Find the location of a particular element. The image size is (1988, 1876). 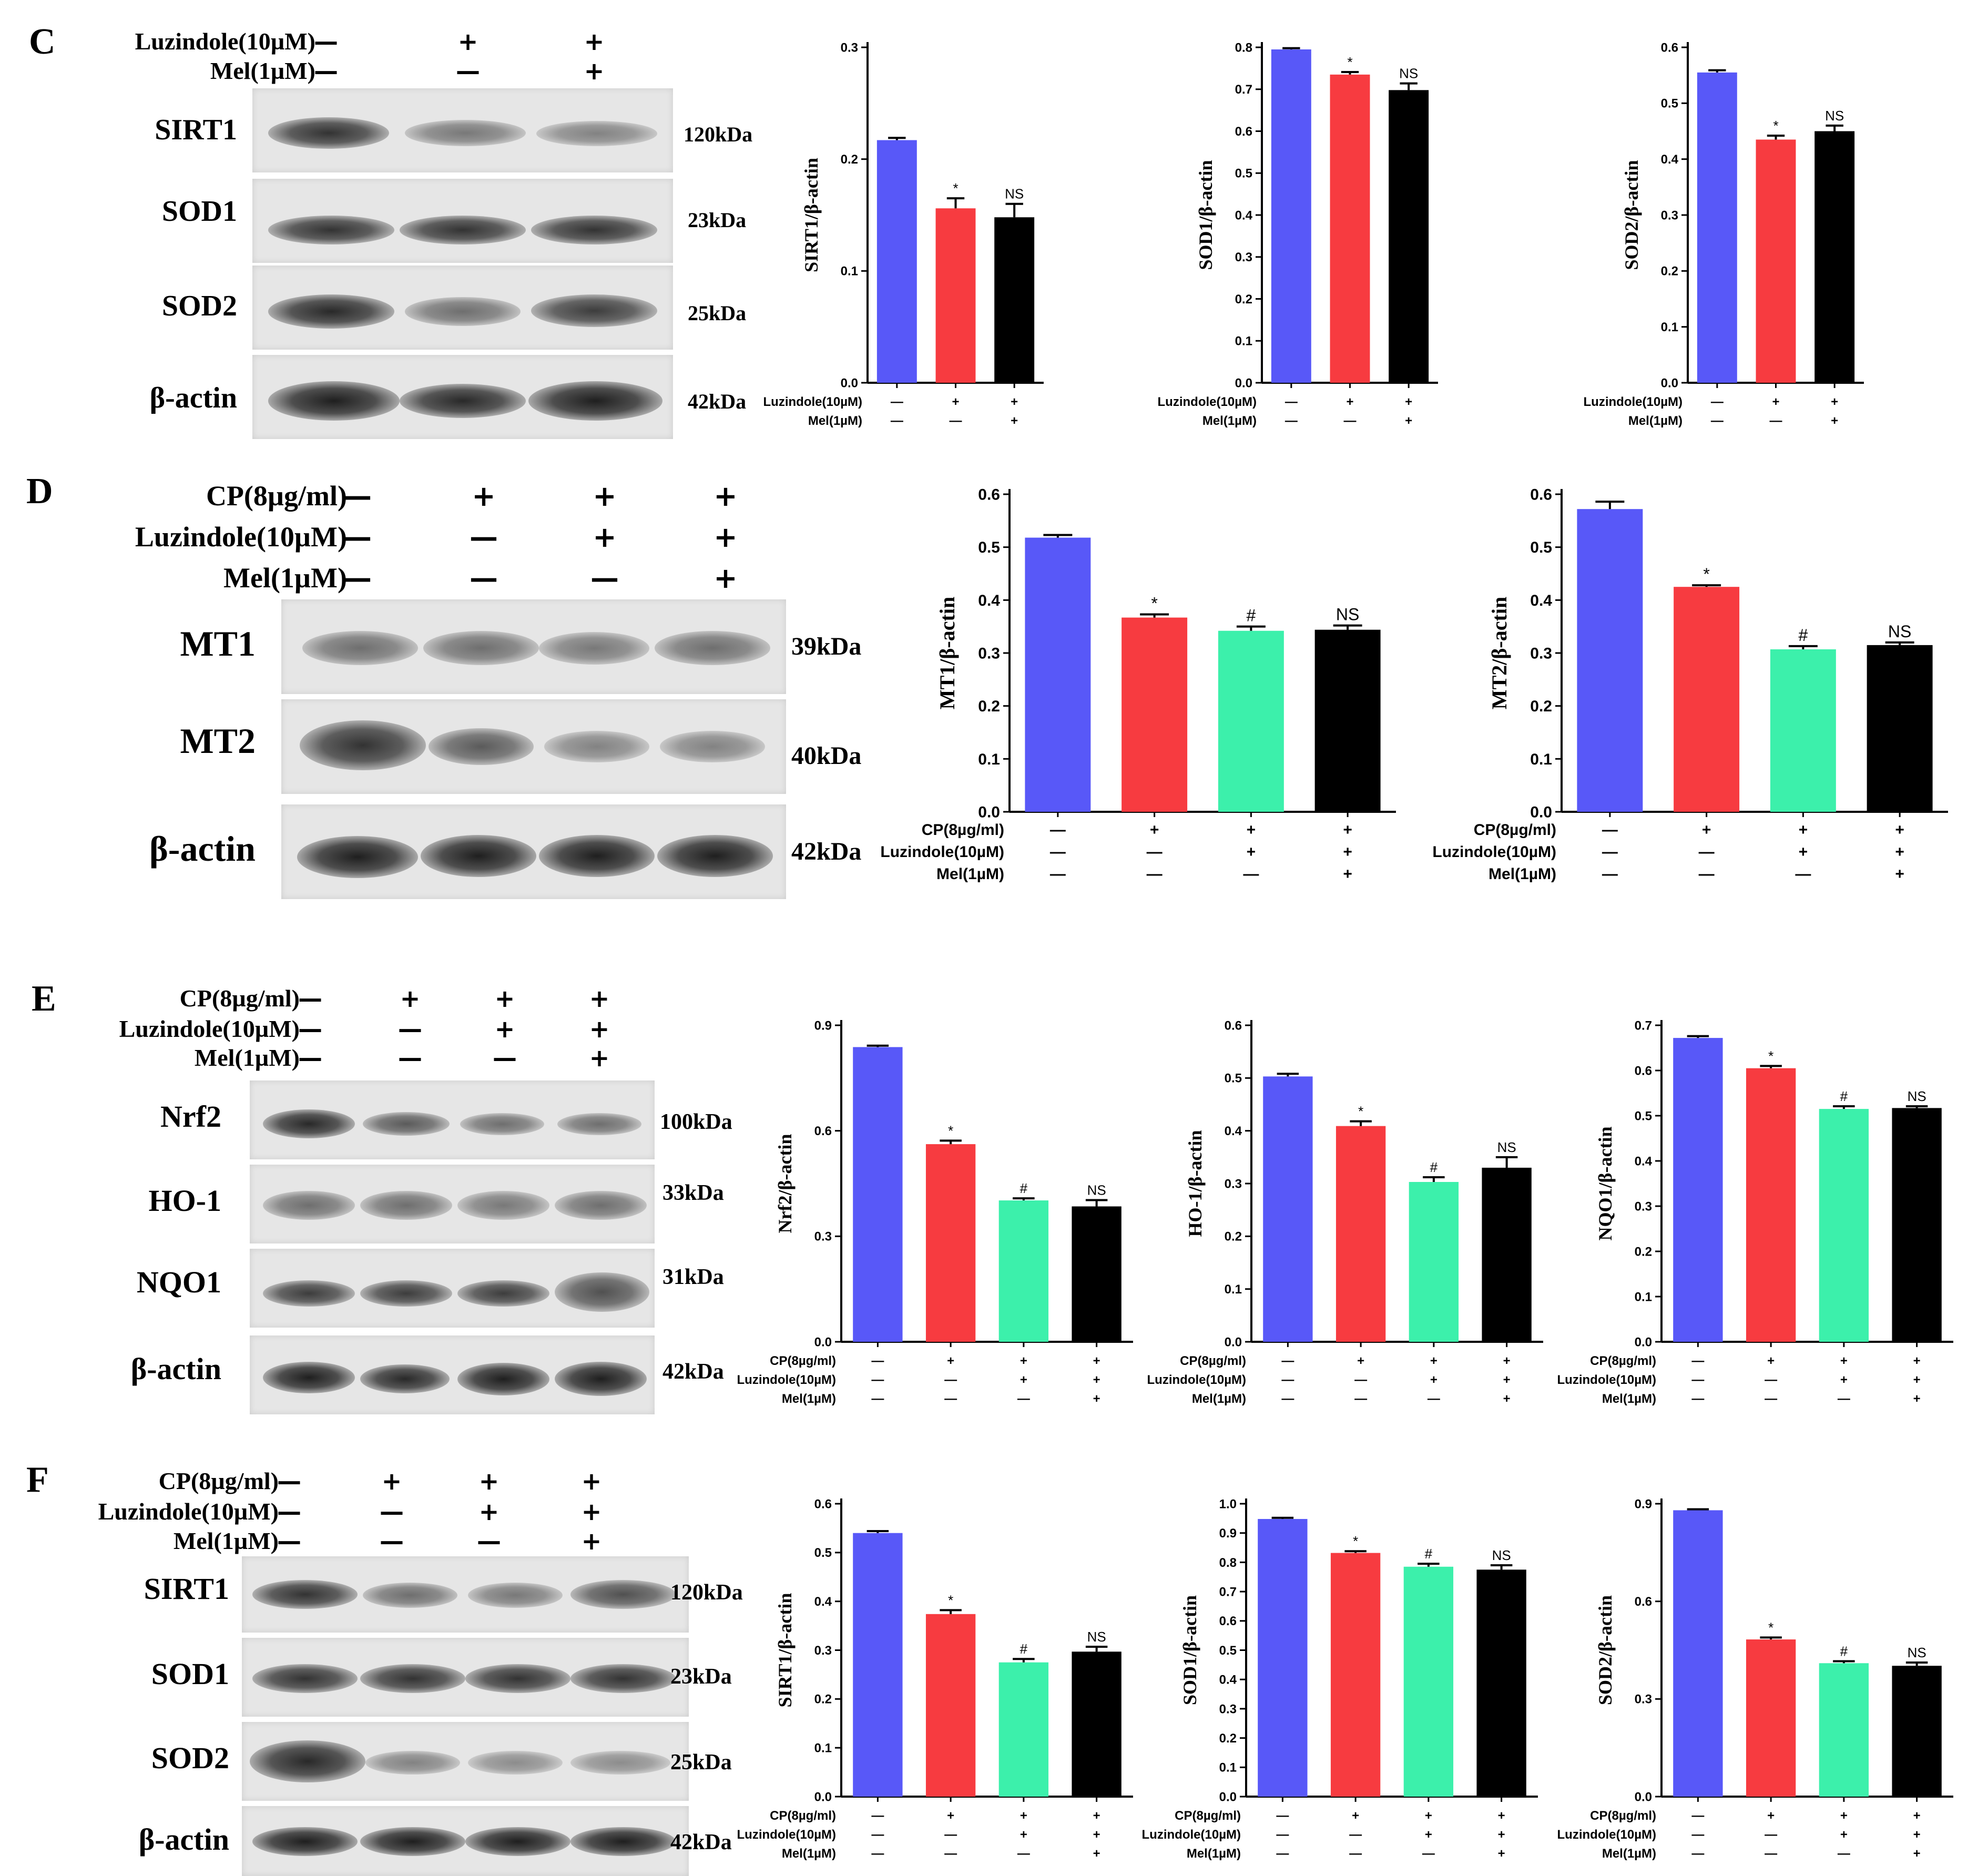

y-tick-label: 0.4 is located at coordinates (1670, 159).